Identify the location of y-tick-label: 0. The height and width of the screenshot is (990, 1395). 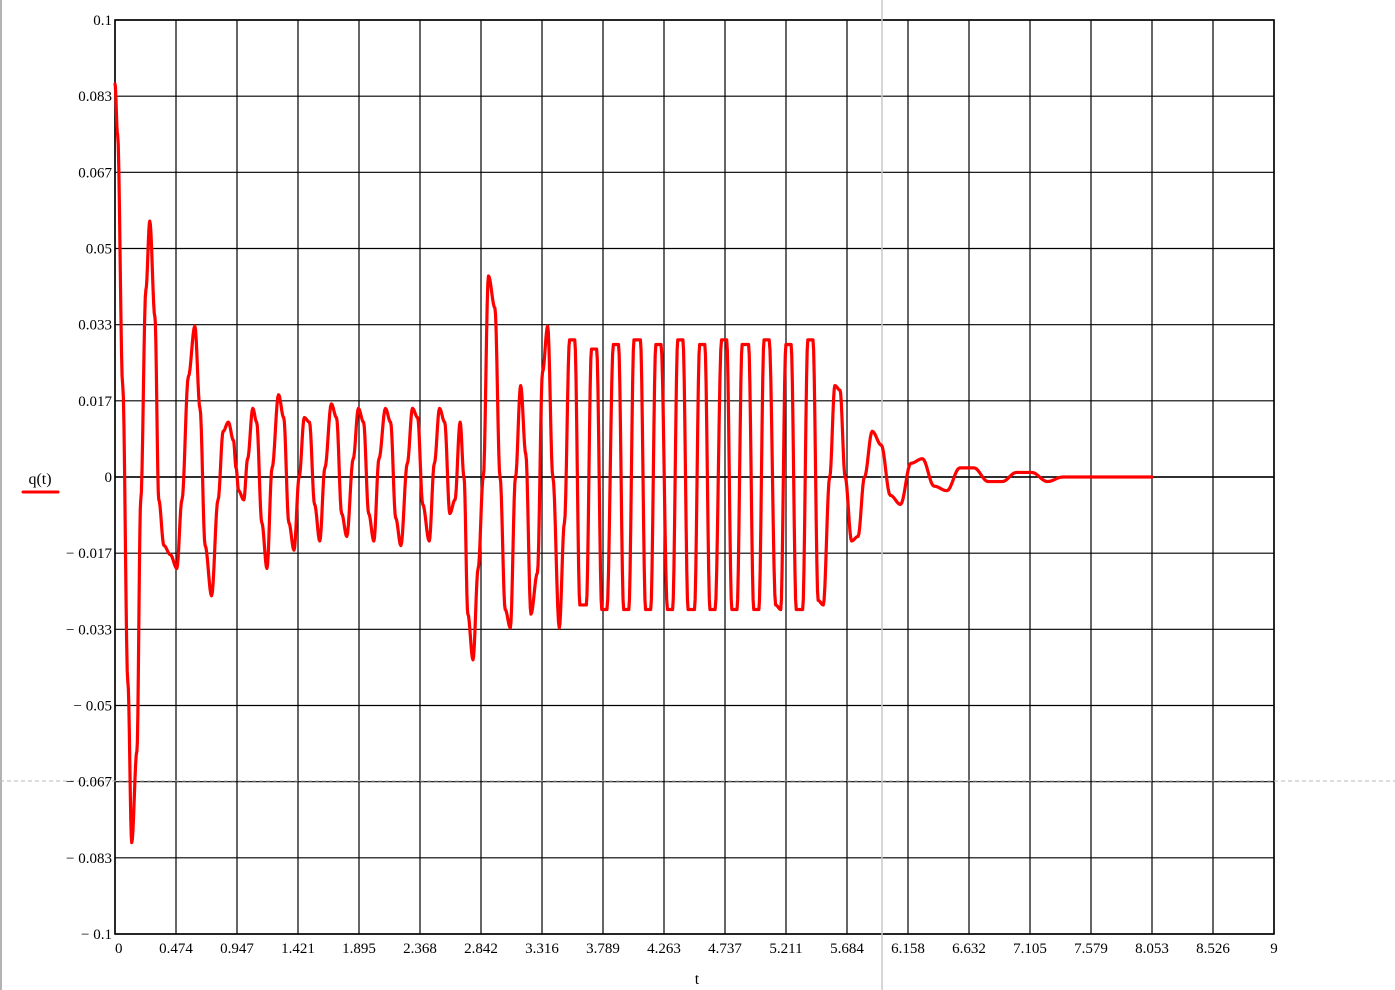
(109, 478).